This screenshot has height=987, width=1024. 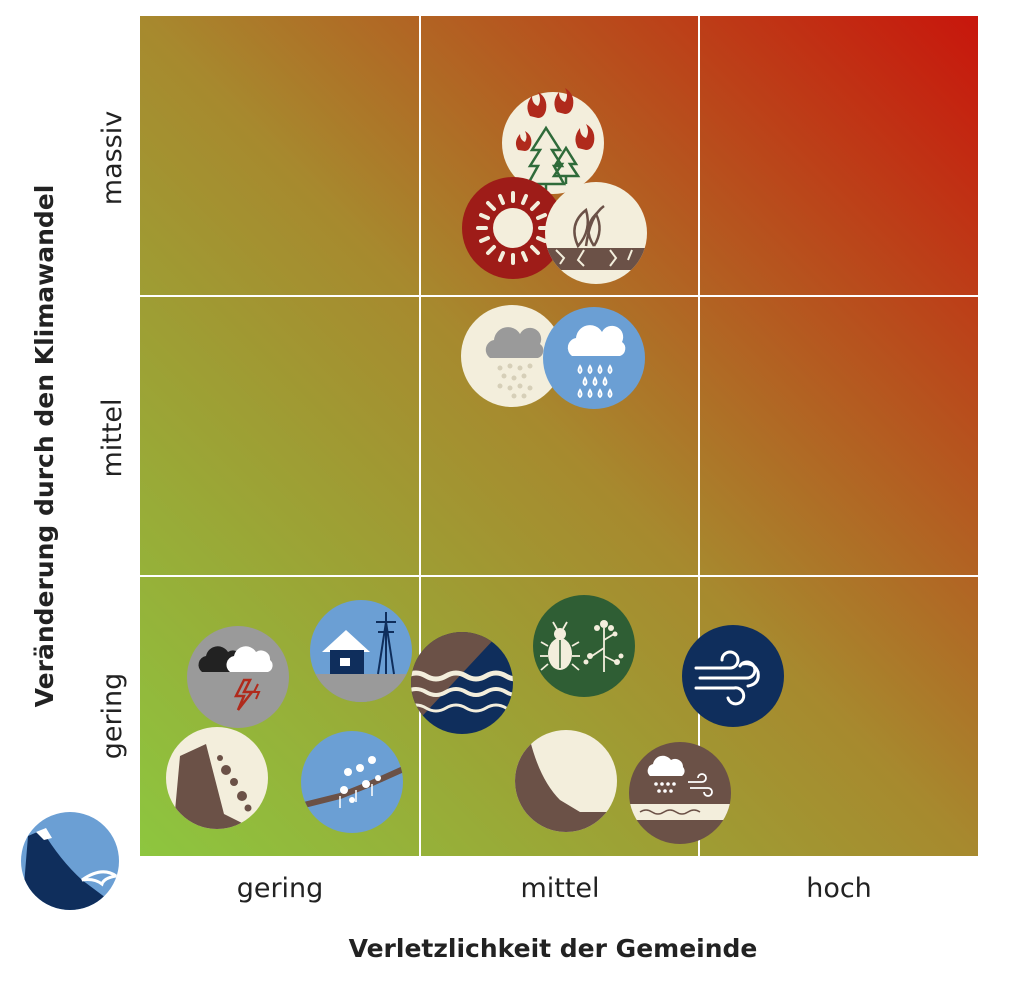 What do you see at coordinates (513, 228) in the screenshot?
I see `heat-sun-icon` at bounding box center [513, 228].